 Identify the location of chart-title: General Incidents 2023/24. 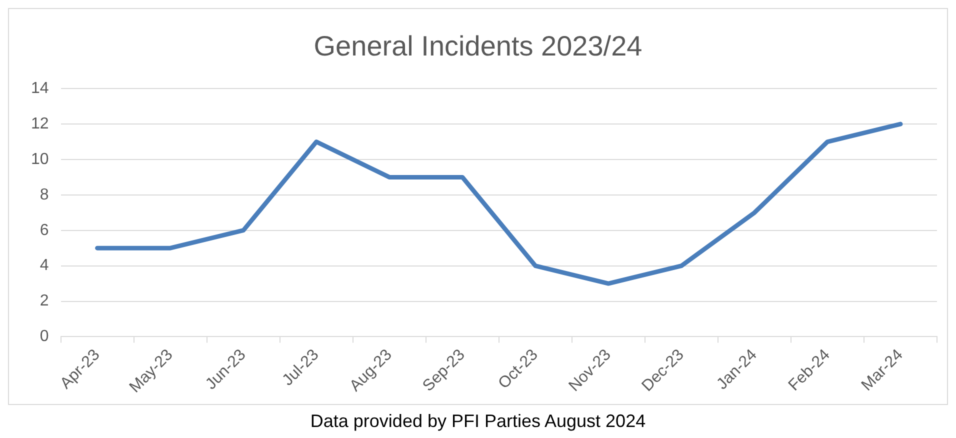
(478, 46).